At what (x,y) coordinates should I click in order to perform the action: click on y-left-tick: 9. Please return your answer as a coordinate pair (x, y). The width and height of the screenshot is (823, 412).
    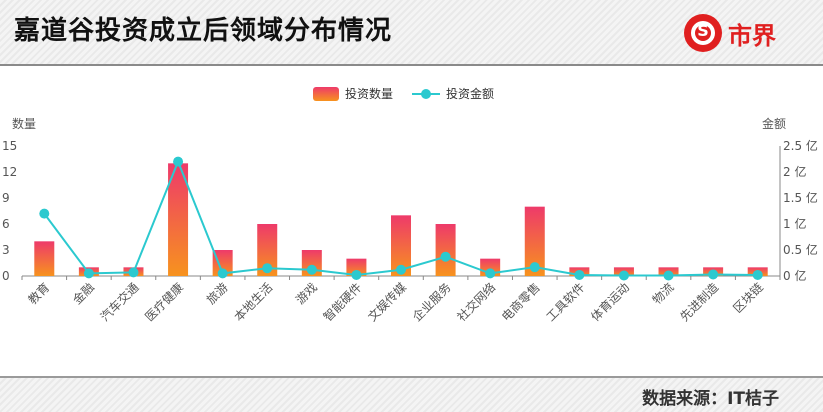
    Looking at the image, I should click on (6, 198).